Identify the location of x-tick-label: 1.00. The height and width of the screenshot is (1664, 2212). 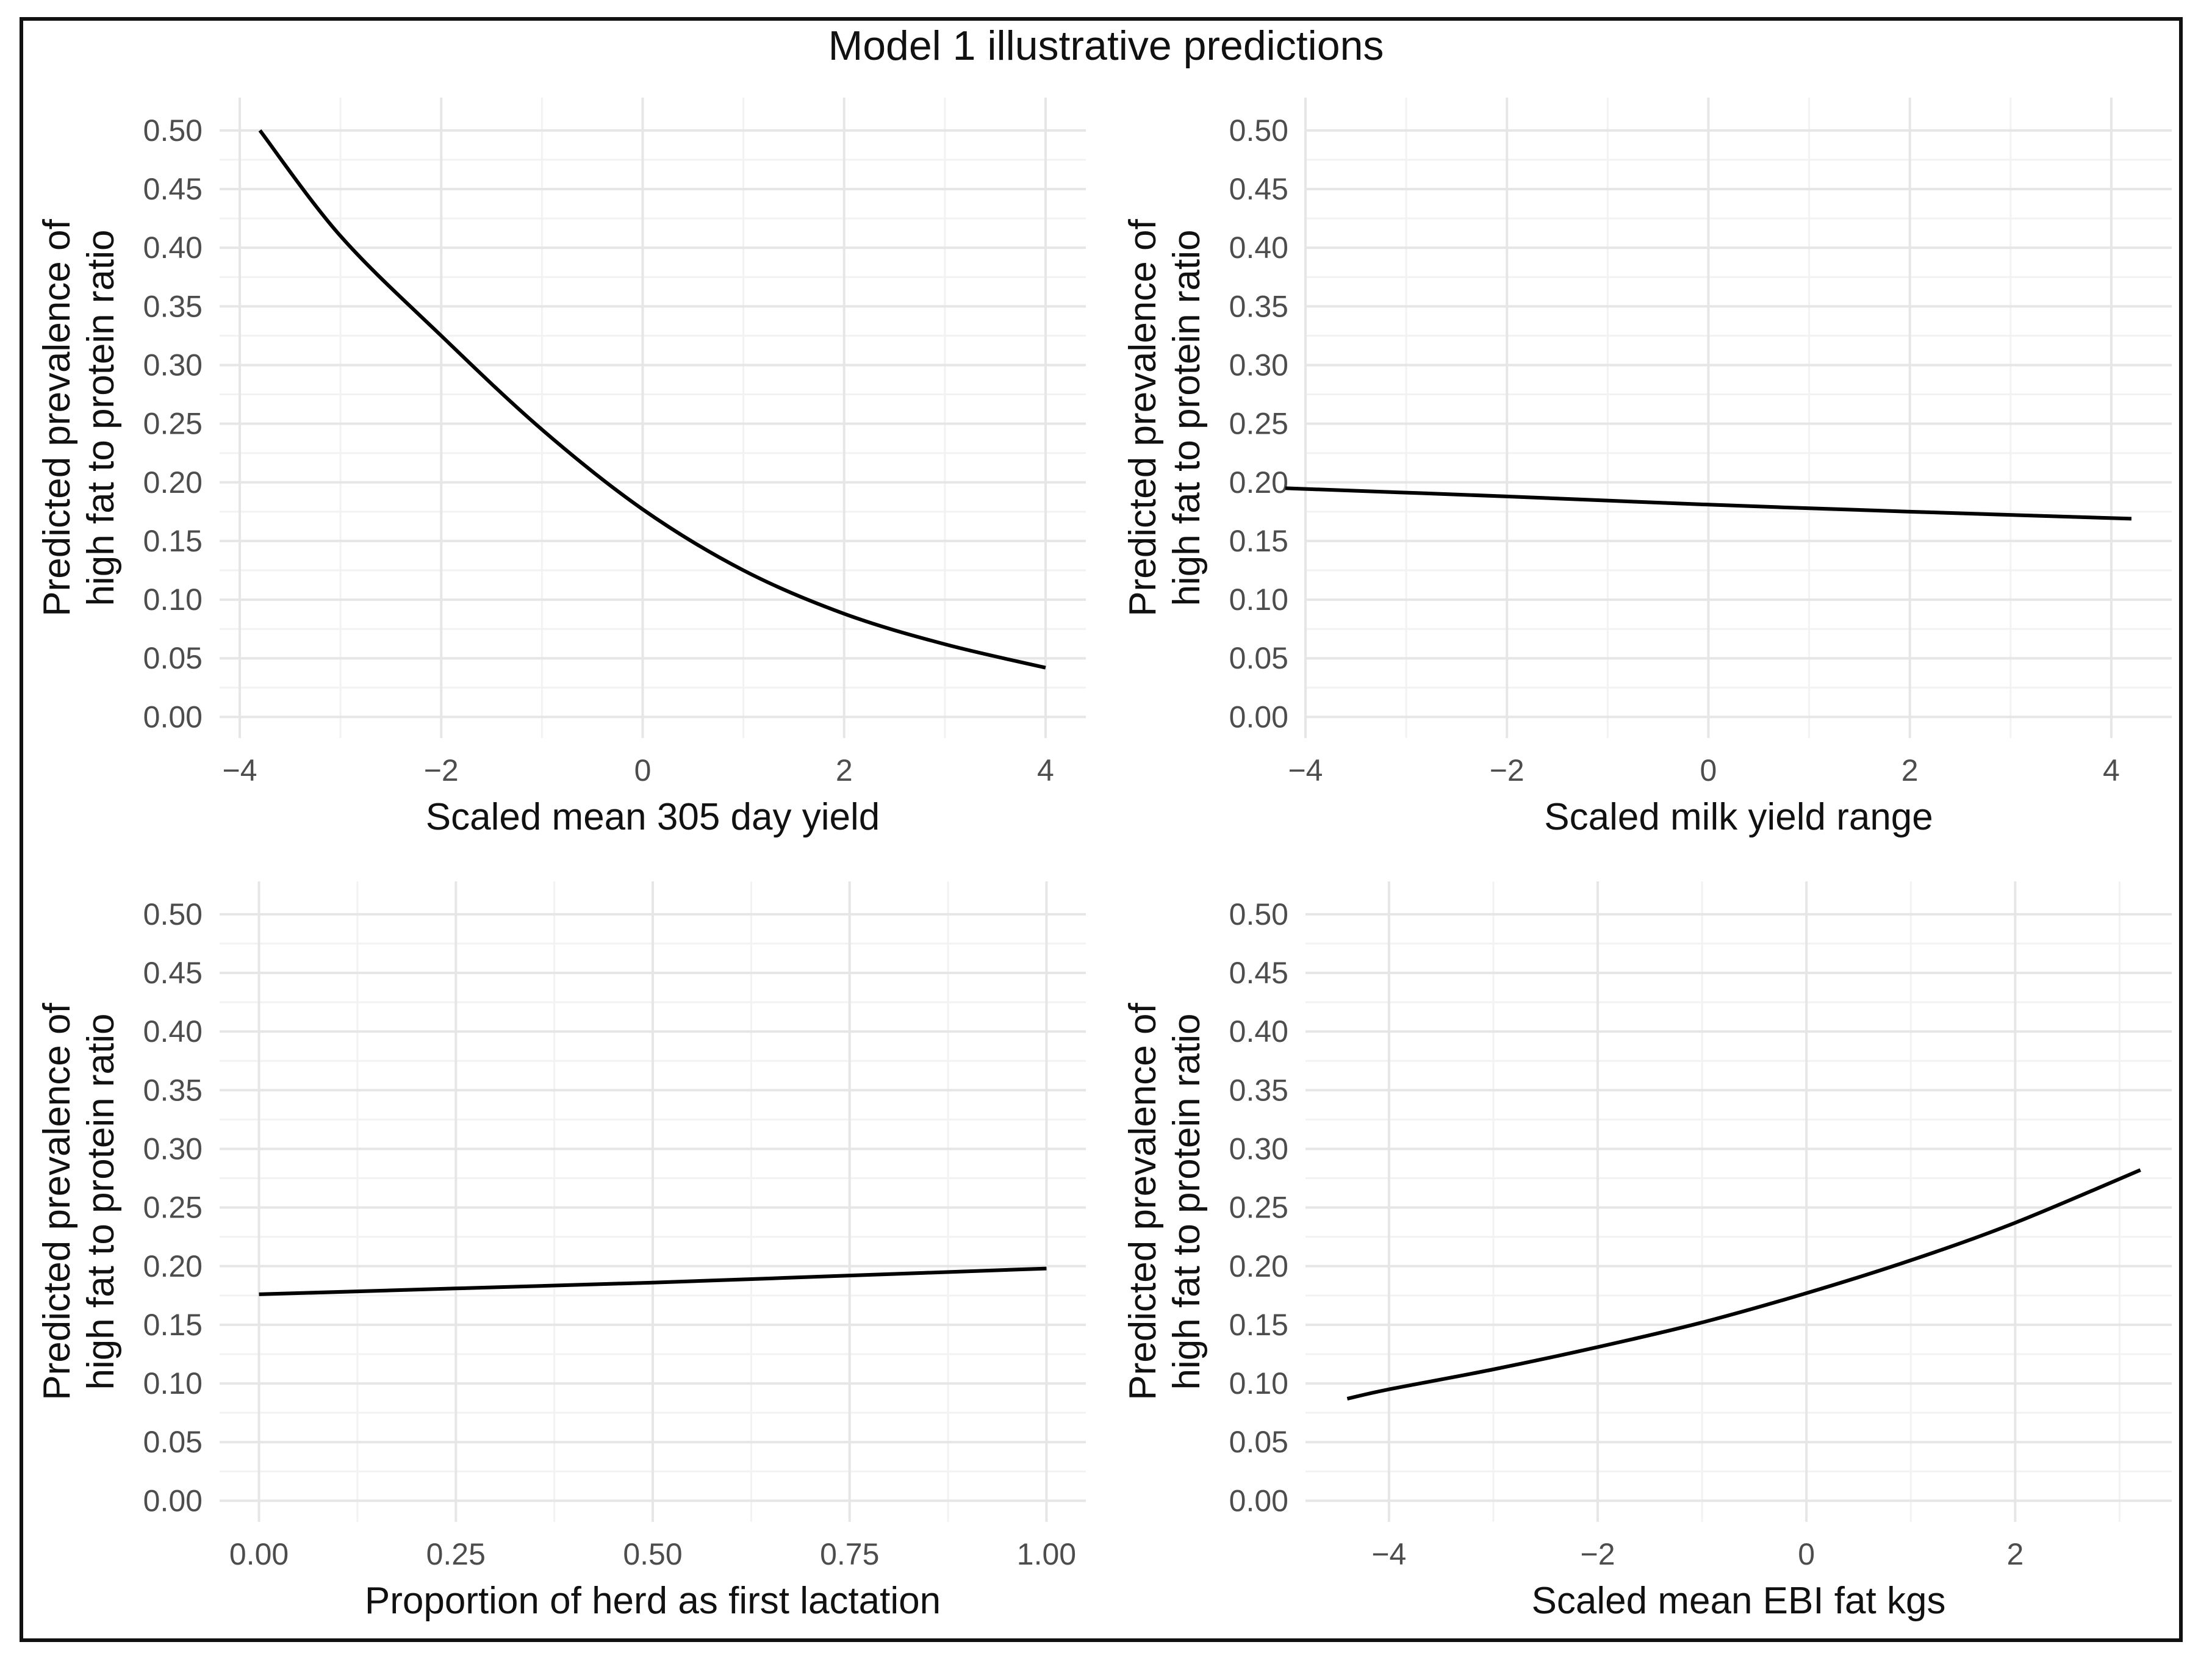
(1046, 1554).